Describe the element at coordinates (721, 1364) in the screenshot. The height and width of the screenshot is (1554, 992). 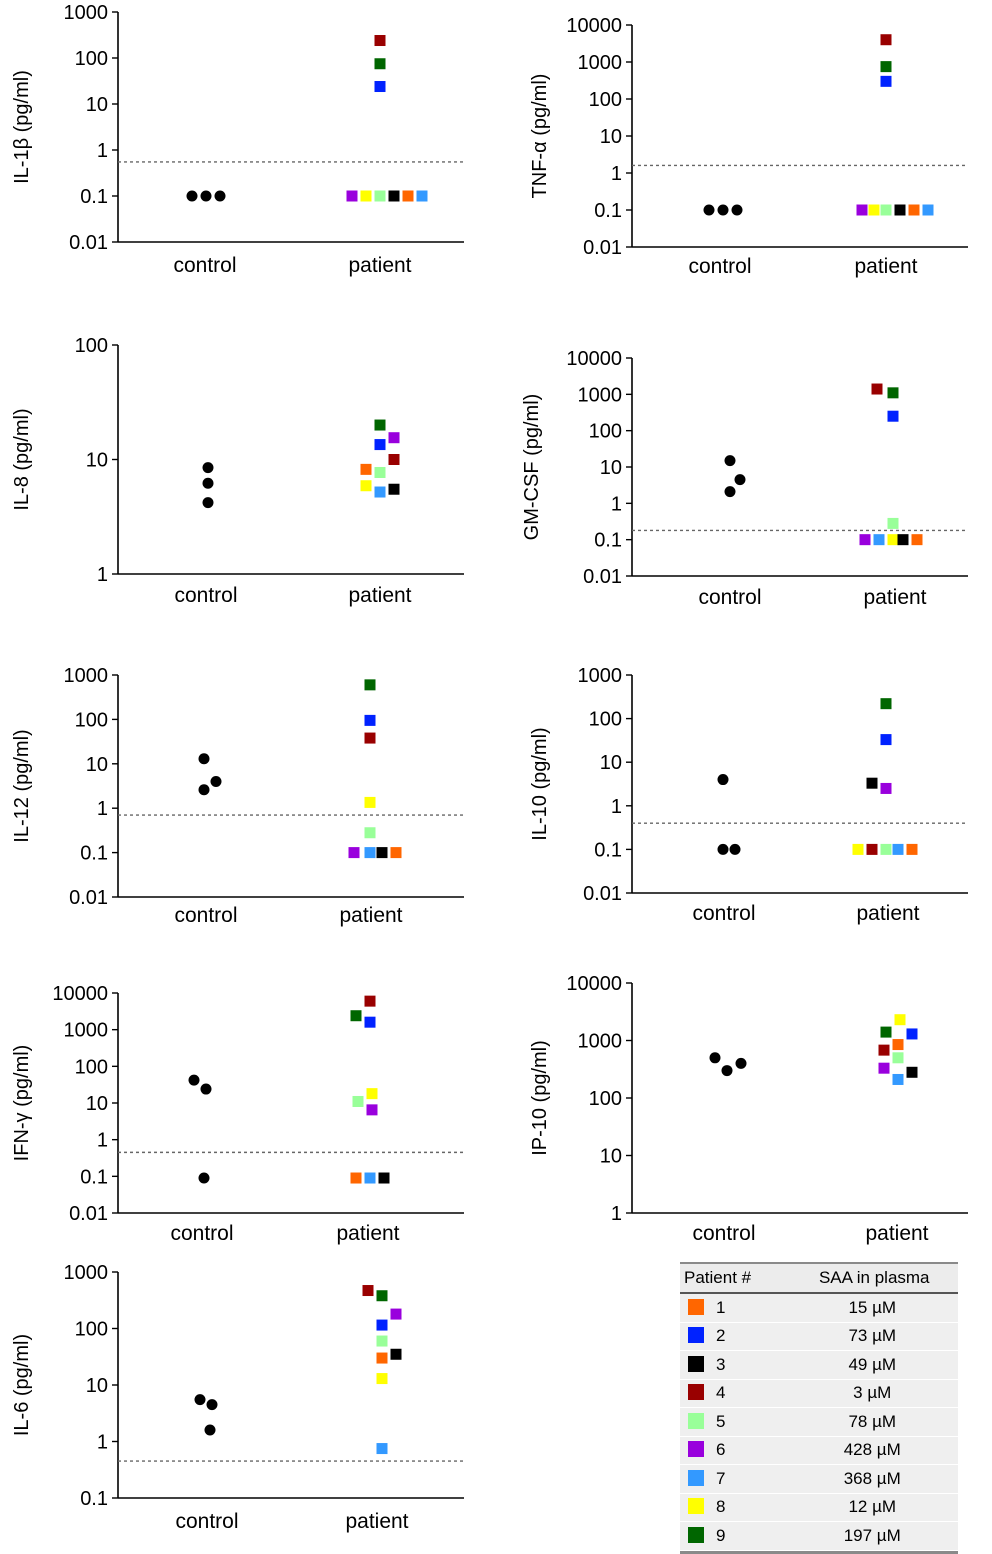
I see `legend-patient-id: 3` at that location.